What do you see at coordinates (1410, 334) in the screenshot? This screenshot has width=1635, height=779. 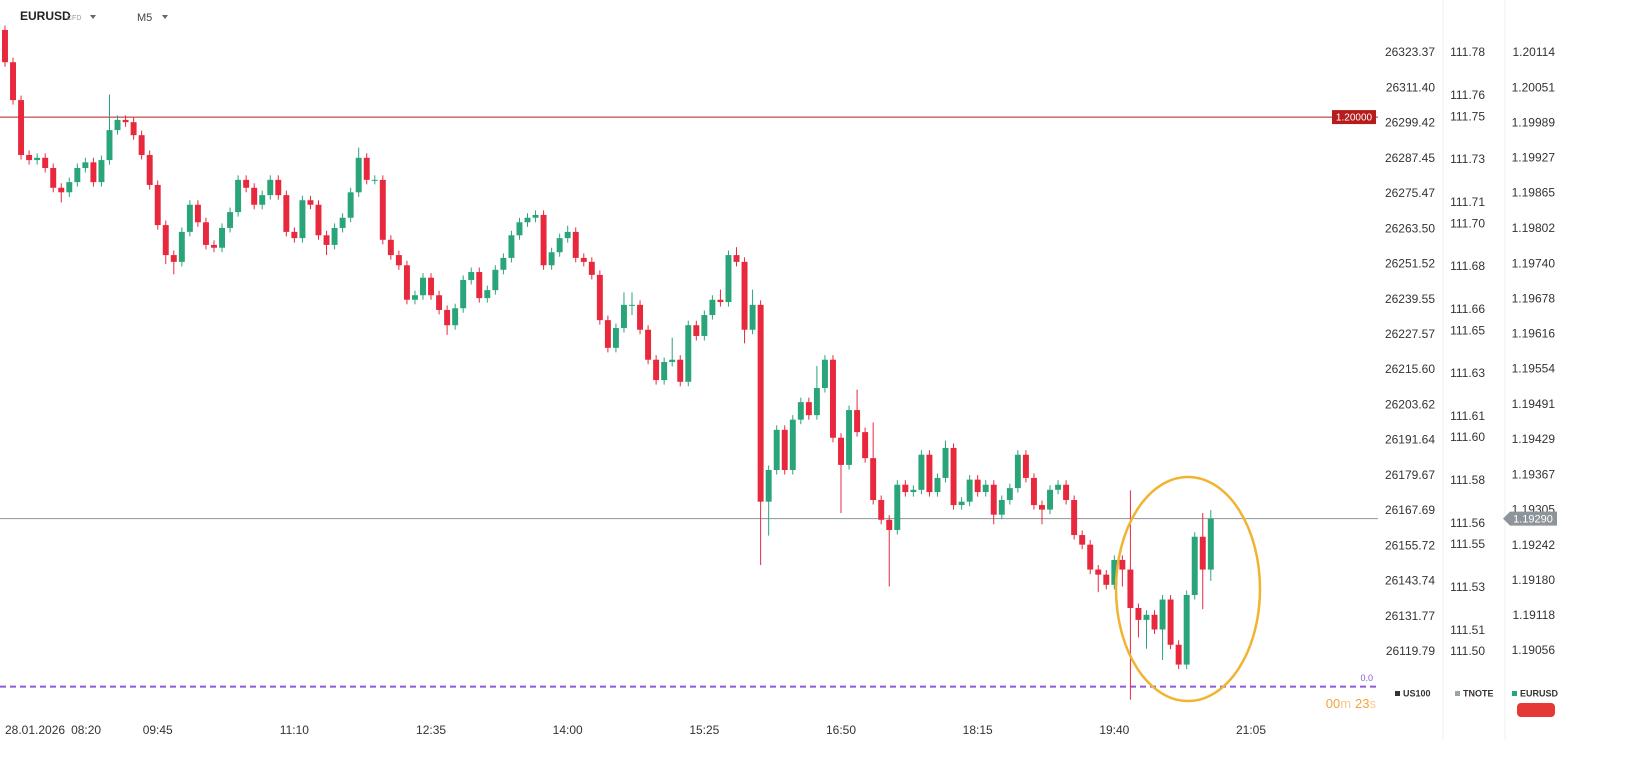 I see `y-tick-label: 26227.57` at bounding box center [1410, 334].